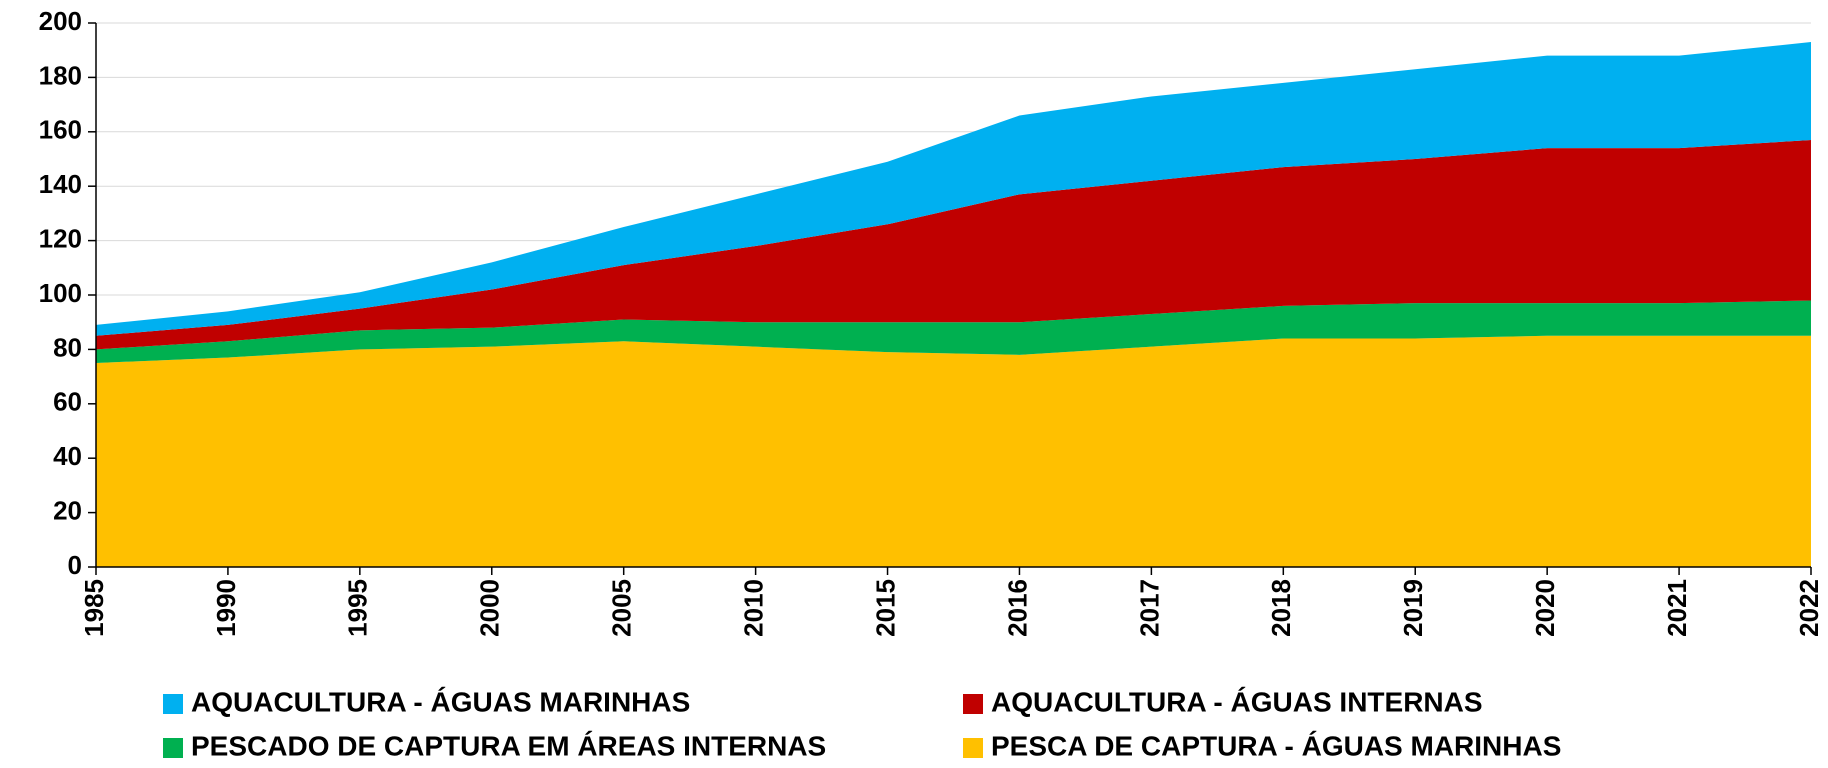  Describe the element at coordinates (60, 184) in the screenshot. I see `y-tick-label: 140` at that location.